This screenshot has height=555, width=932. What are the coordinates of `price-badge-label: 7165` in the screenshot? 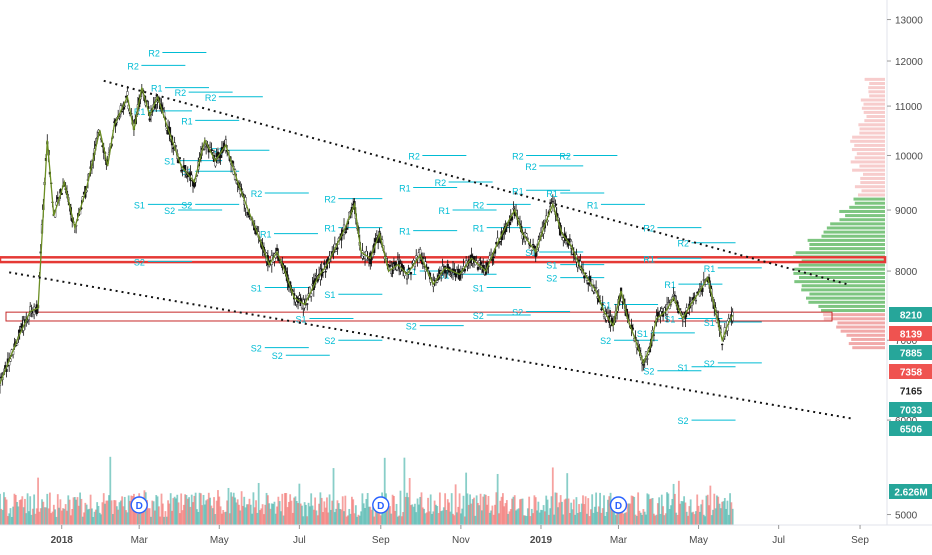 It's located at (911, 392).